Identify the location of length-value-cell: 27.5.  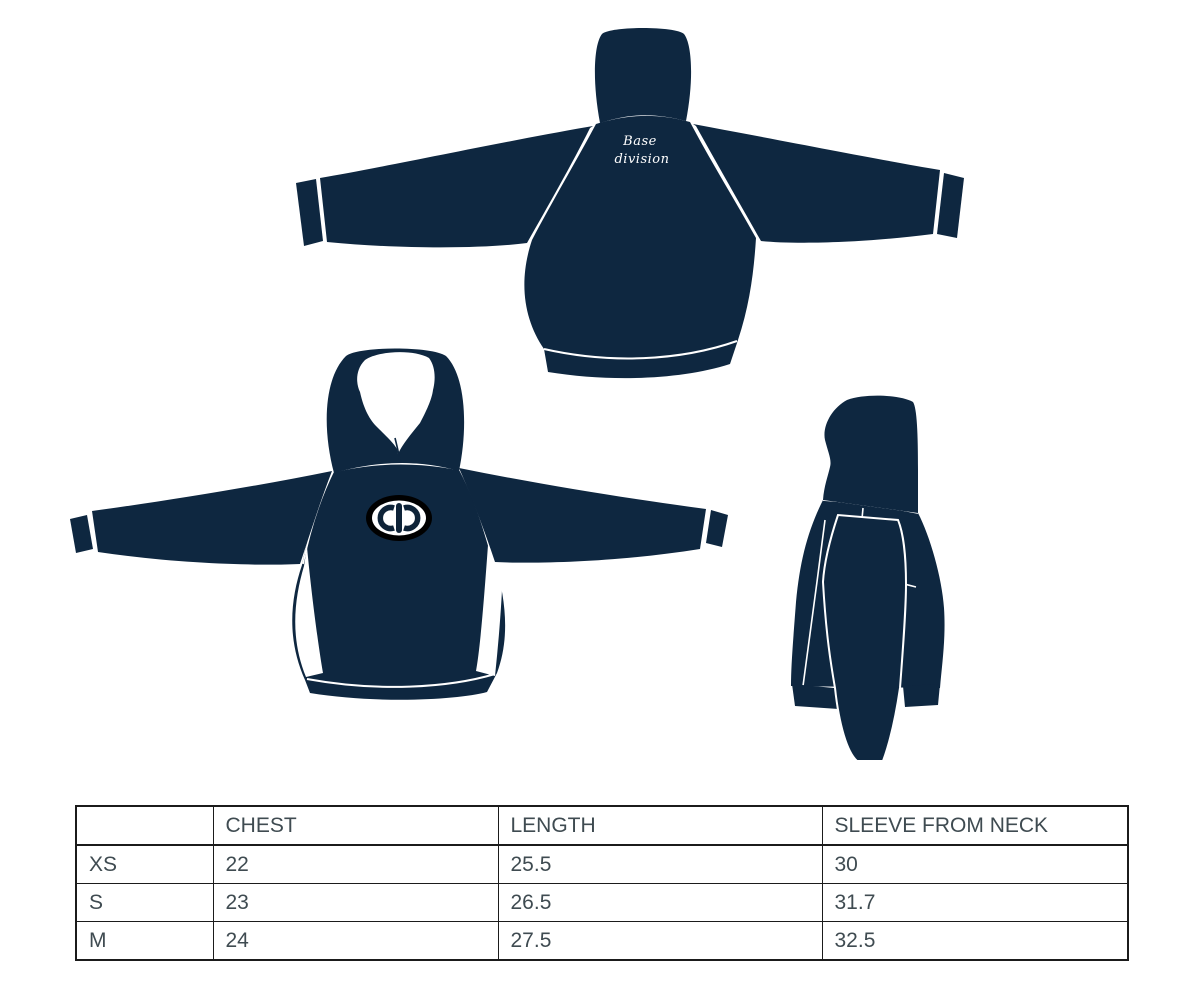
(660, 941).